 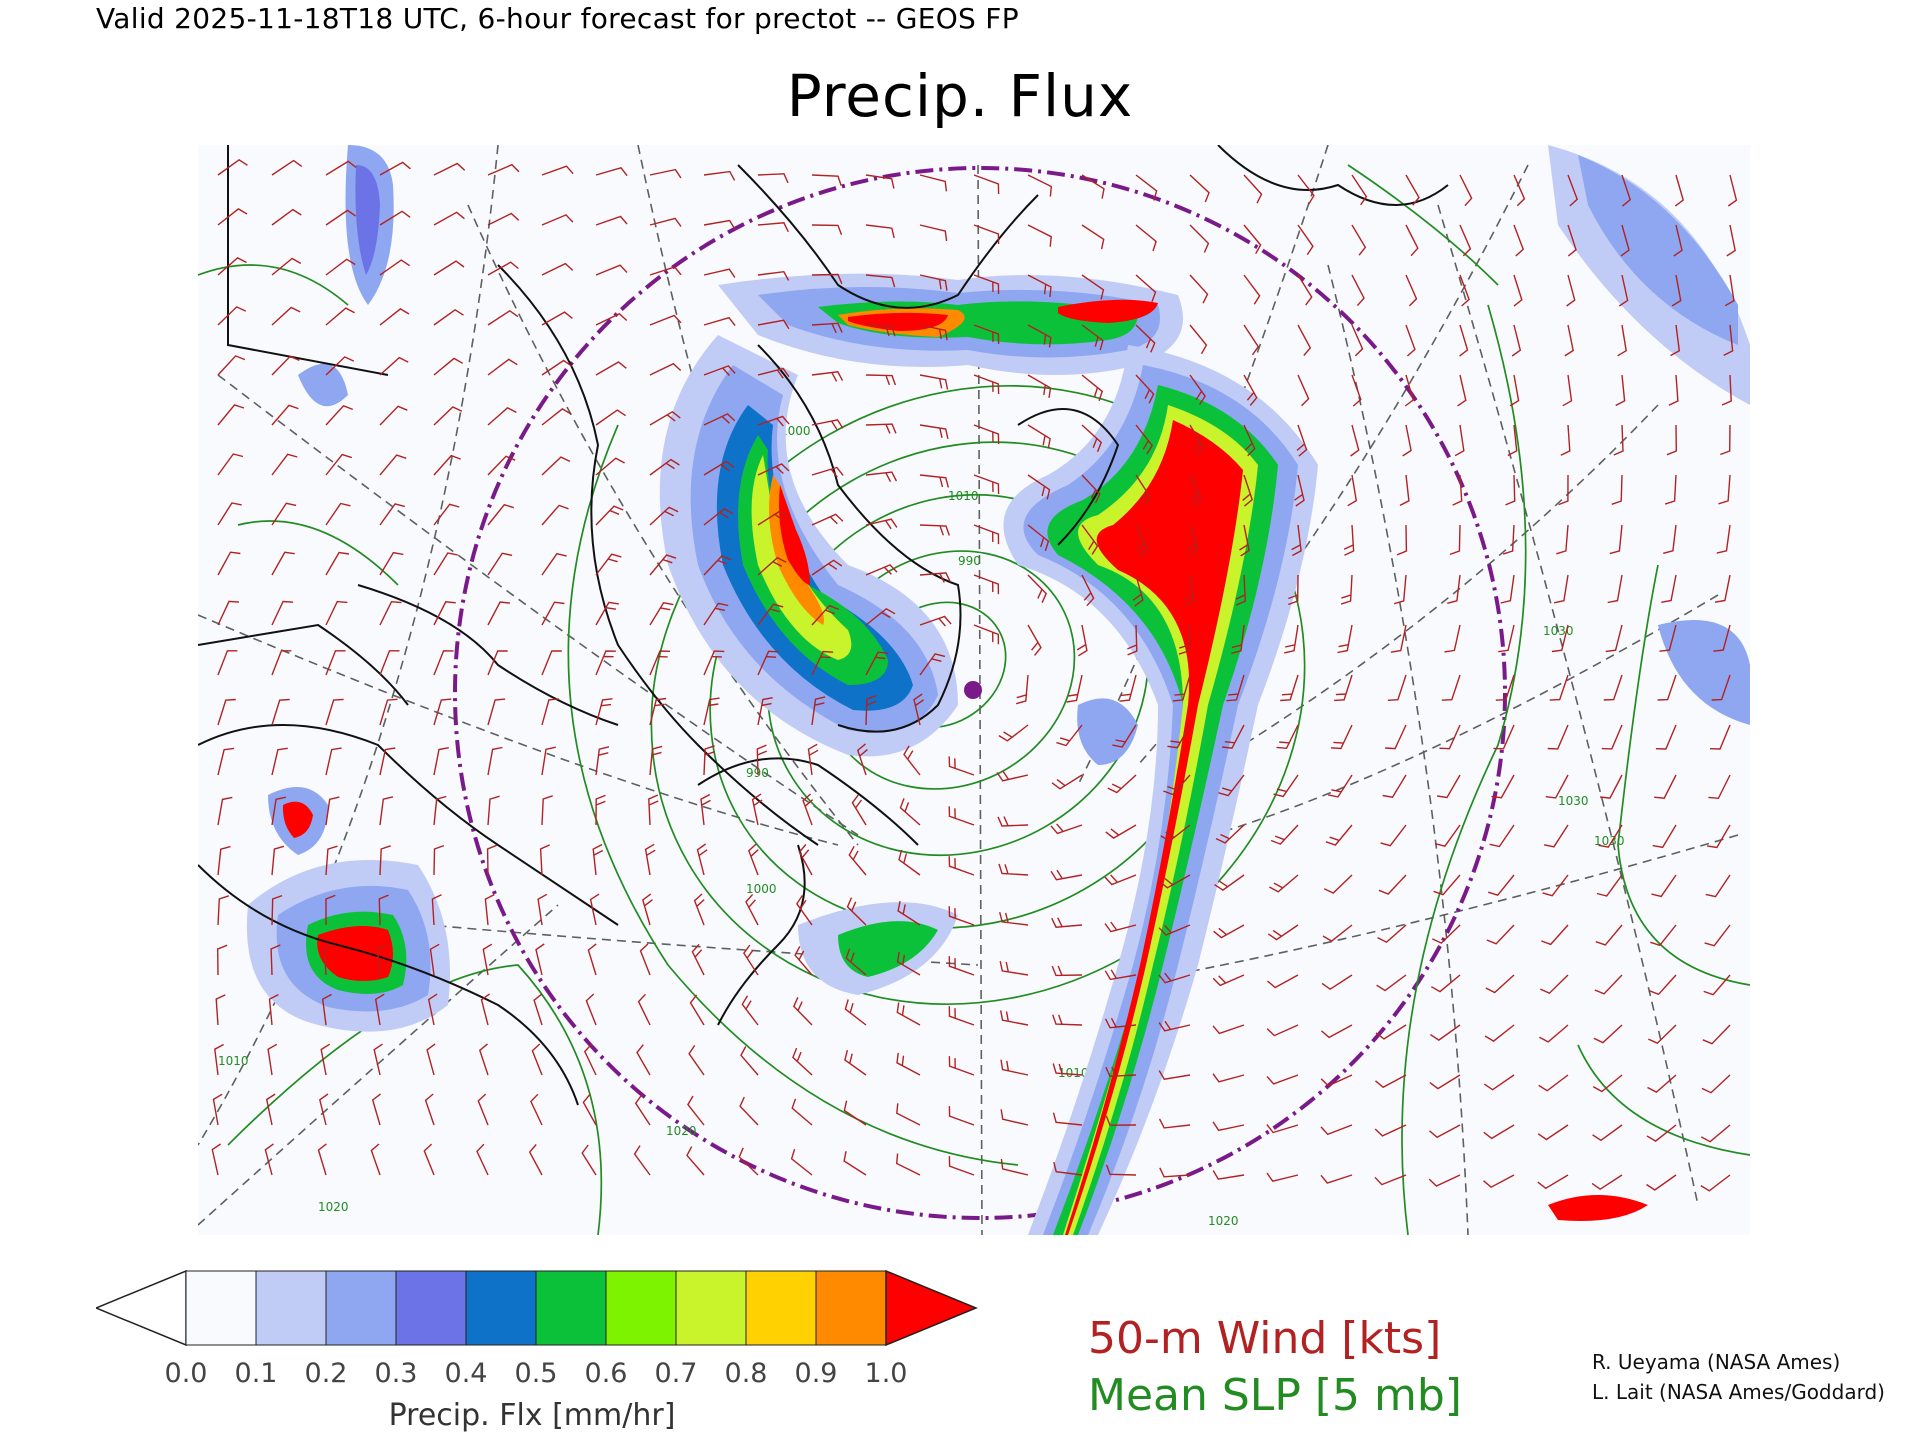 What do you see at coordinates (676, 1373) in the screenshot?
I see `colorbar-tick-label: 0.7` at bounding box center [676, 1373].